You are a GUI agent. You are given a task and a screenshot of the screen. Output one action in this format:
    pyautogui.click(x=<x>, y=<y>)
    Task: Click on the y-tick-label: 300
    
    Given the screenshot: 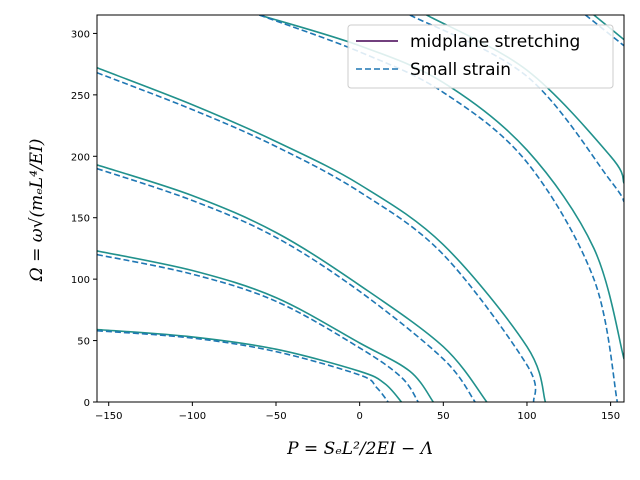 What is the action you would take?
    pyautogui.click(x=80, y=34)
    